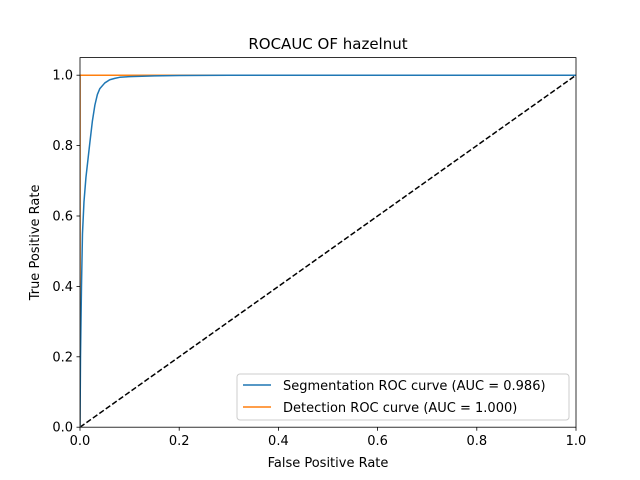 Image resolution: width=640 pixels, height=480 pixels. I want to click on legend-label-segmentation: Segmentation ROC curve (AUC = 0.986), so click(414, 386).